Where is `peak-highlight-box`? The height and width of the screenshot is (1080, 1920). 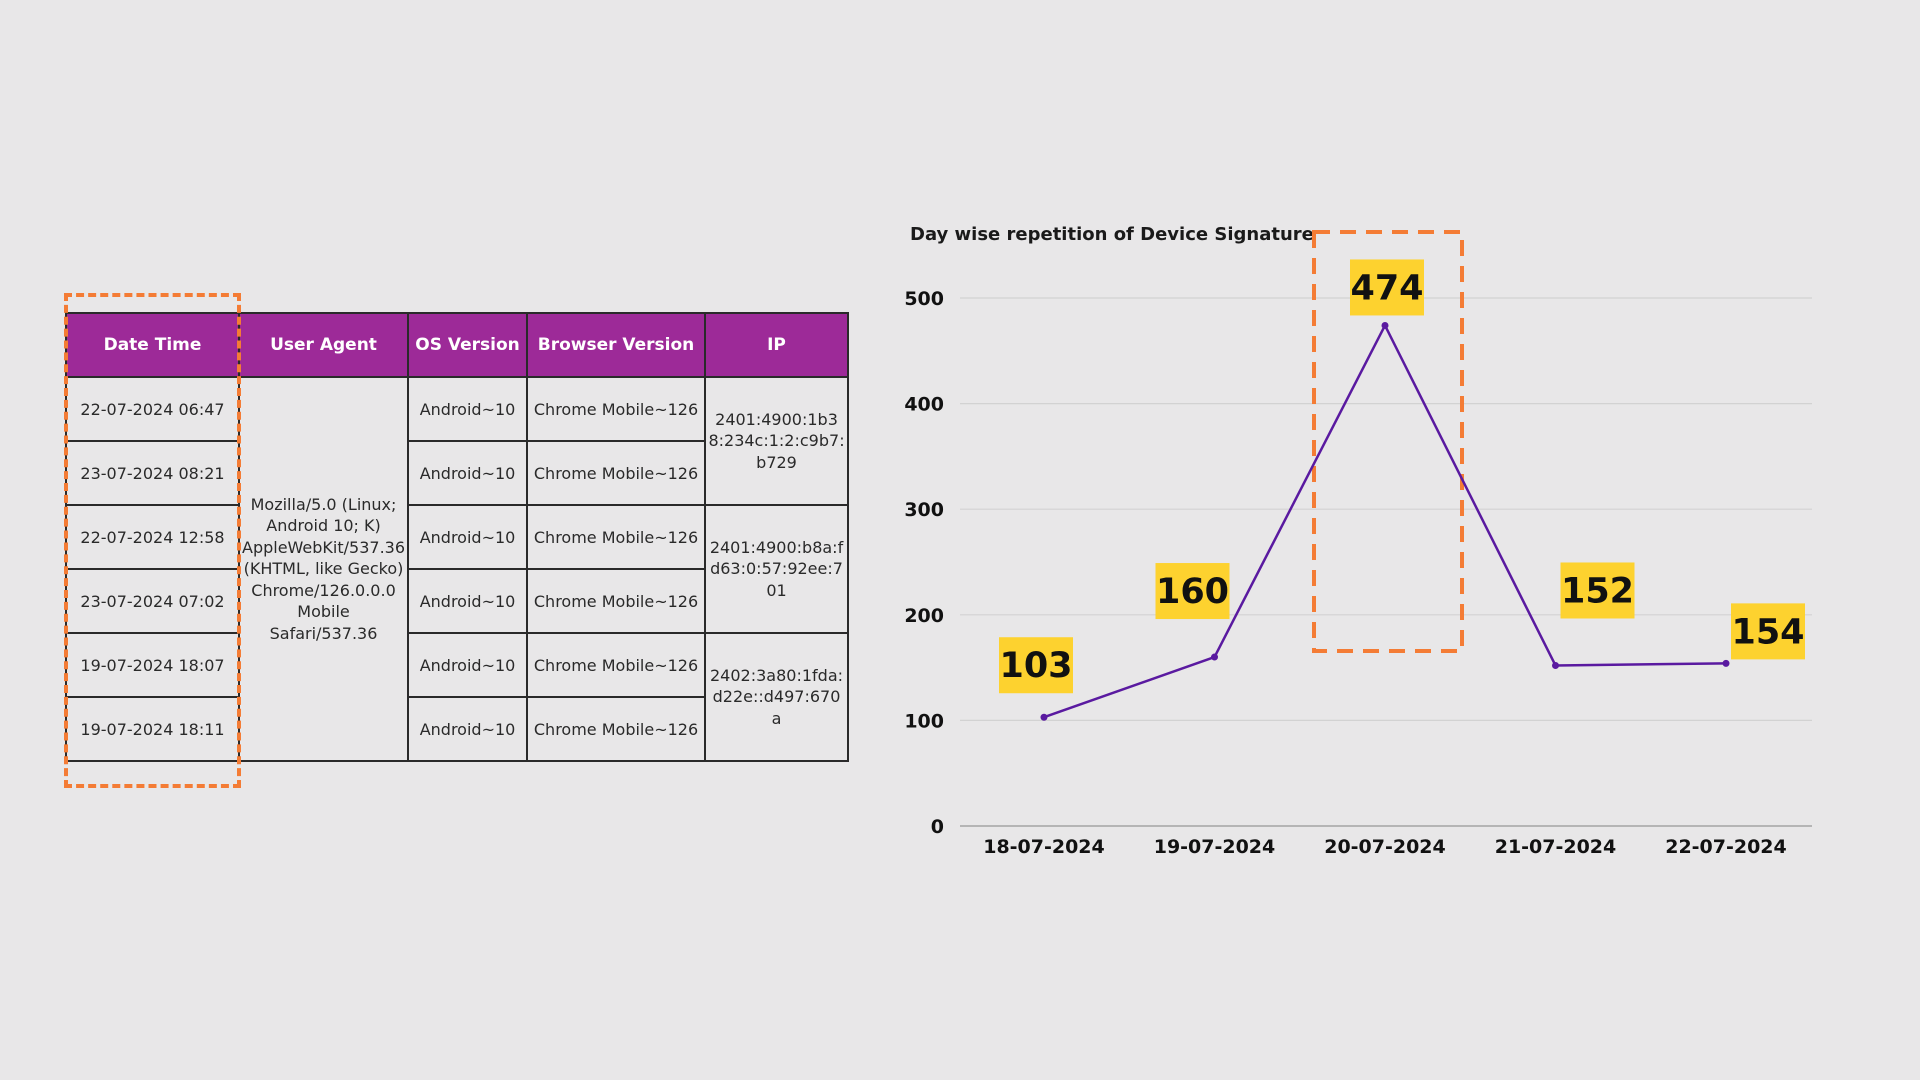
peak-highlight-box is located at coordinates (1388, 441).